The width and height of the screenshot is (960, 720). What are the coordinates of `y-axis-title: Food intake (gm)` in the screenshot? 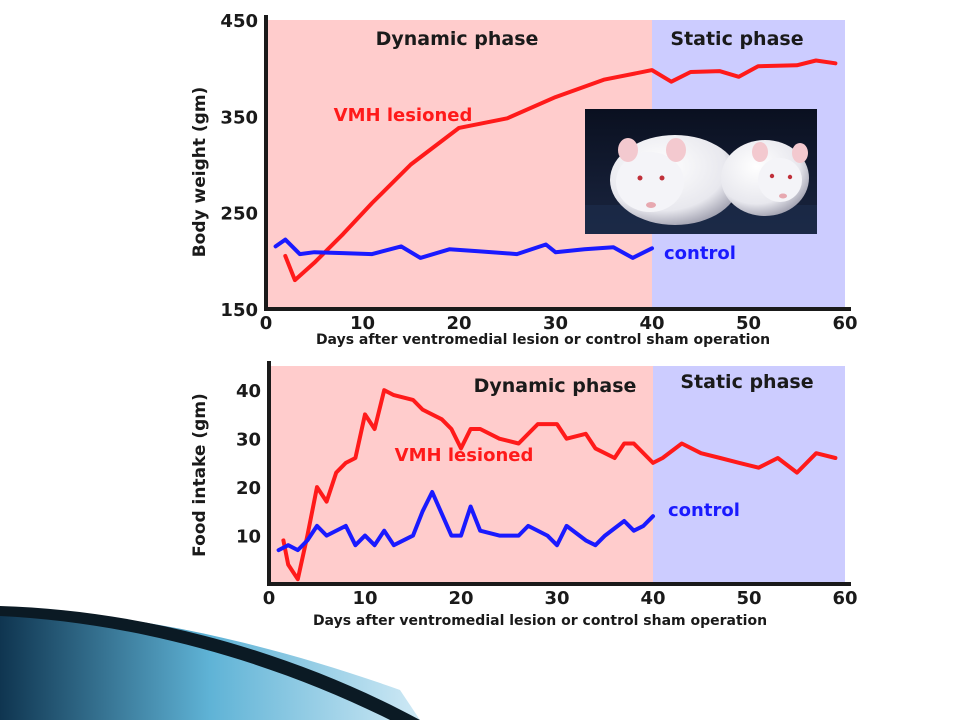 It's located at (200, 475).